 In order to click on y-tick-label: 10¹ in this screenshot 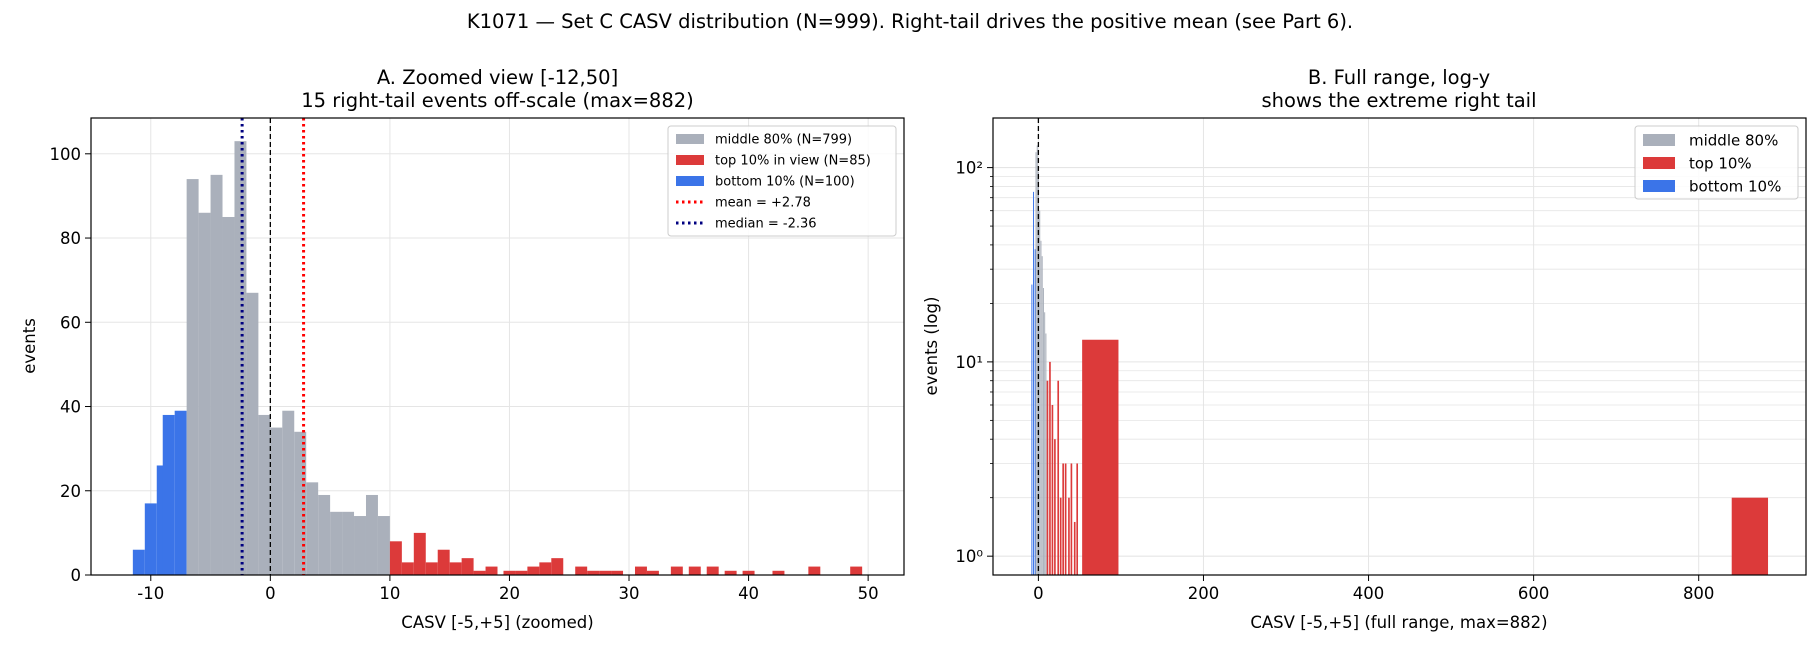, I will do `click(969, 362)`.